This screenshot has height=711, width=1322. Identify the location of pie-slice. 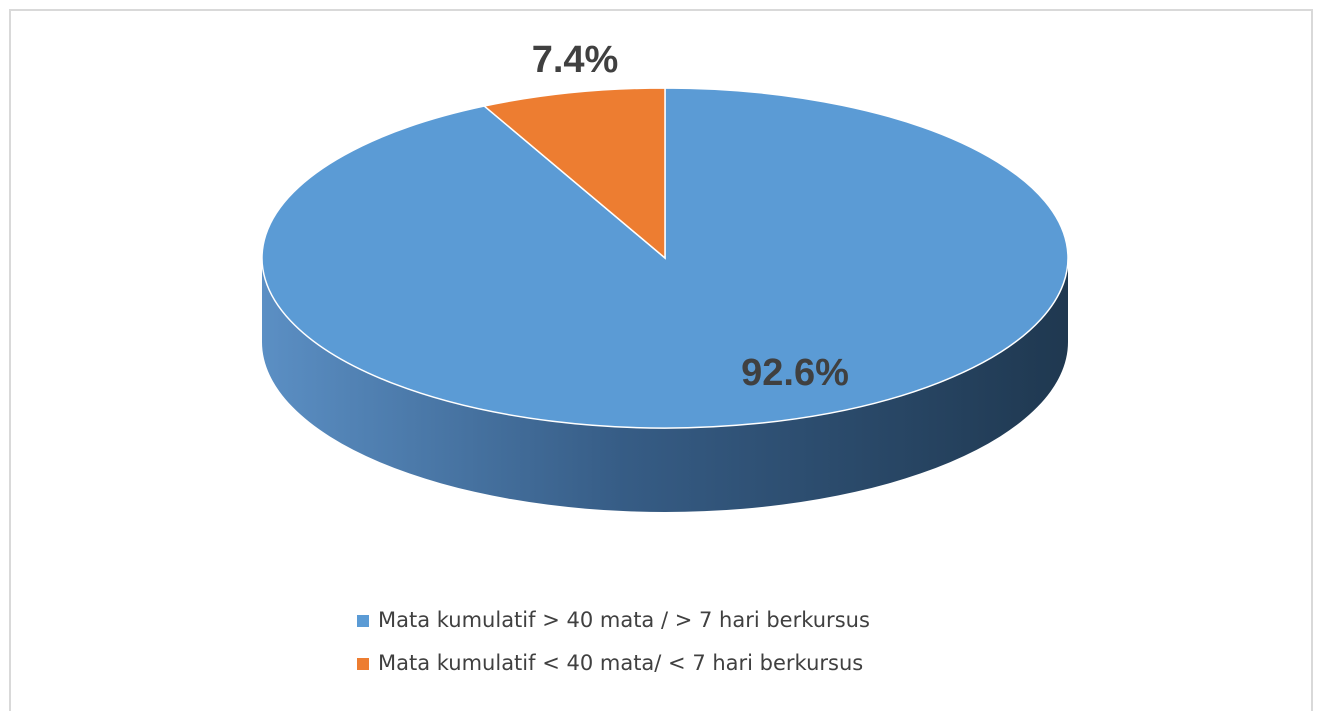
(574, 173).